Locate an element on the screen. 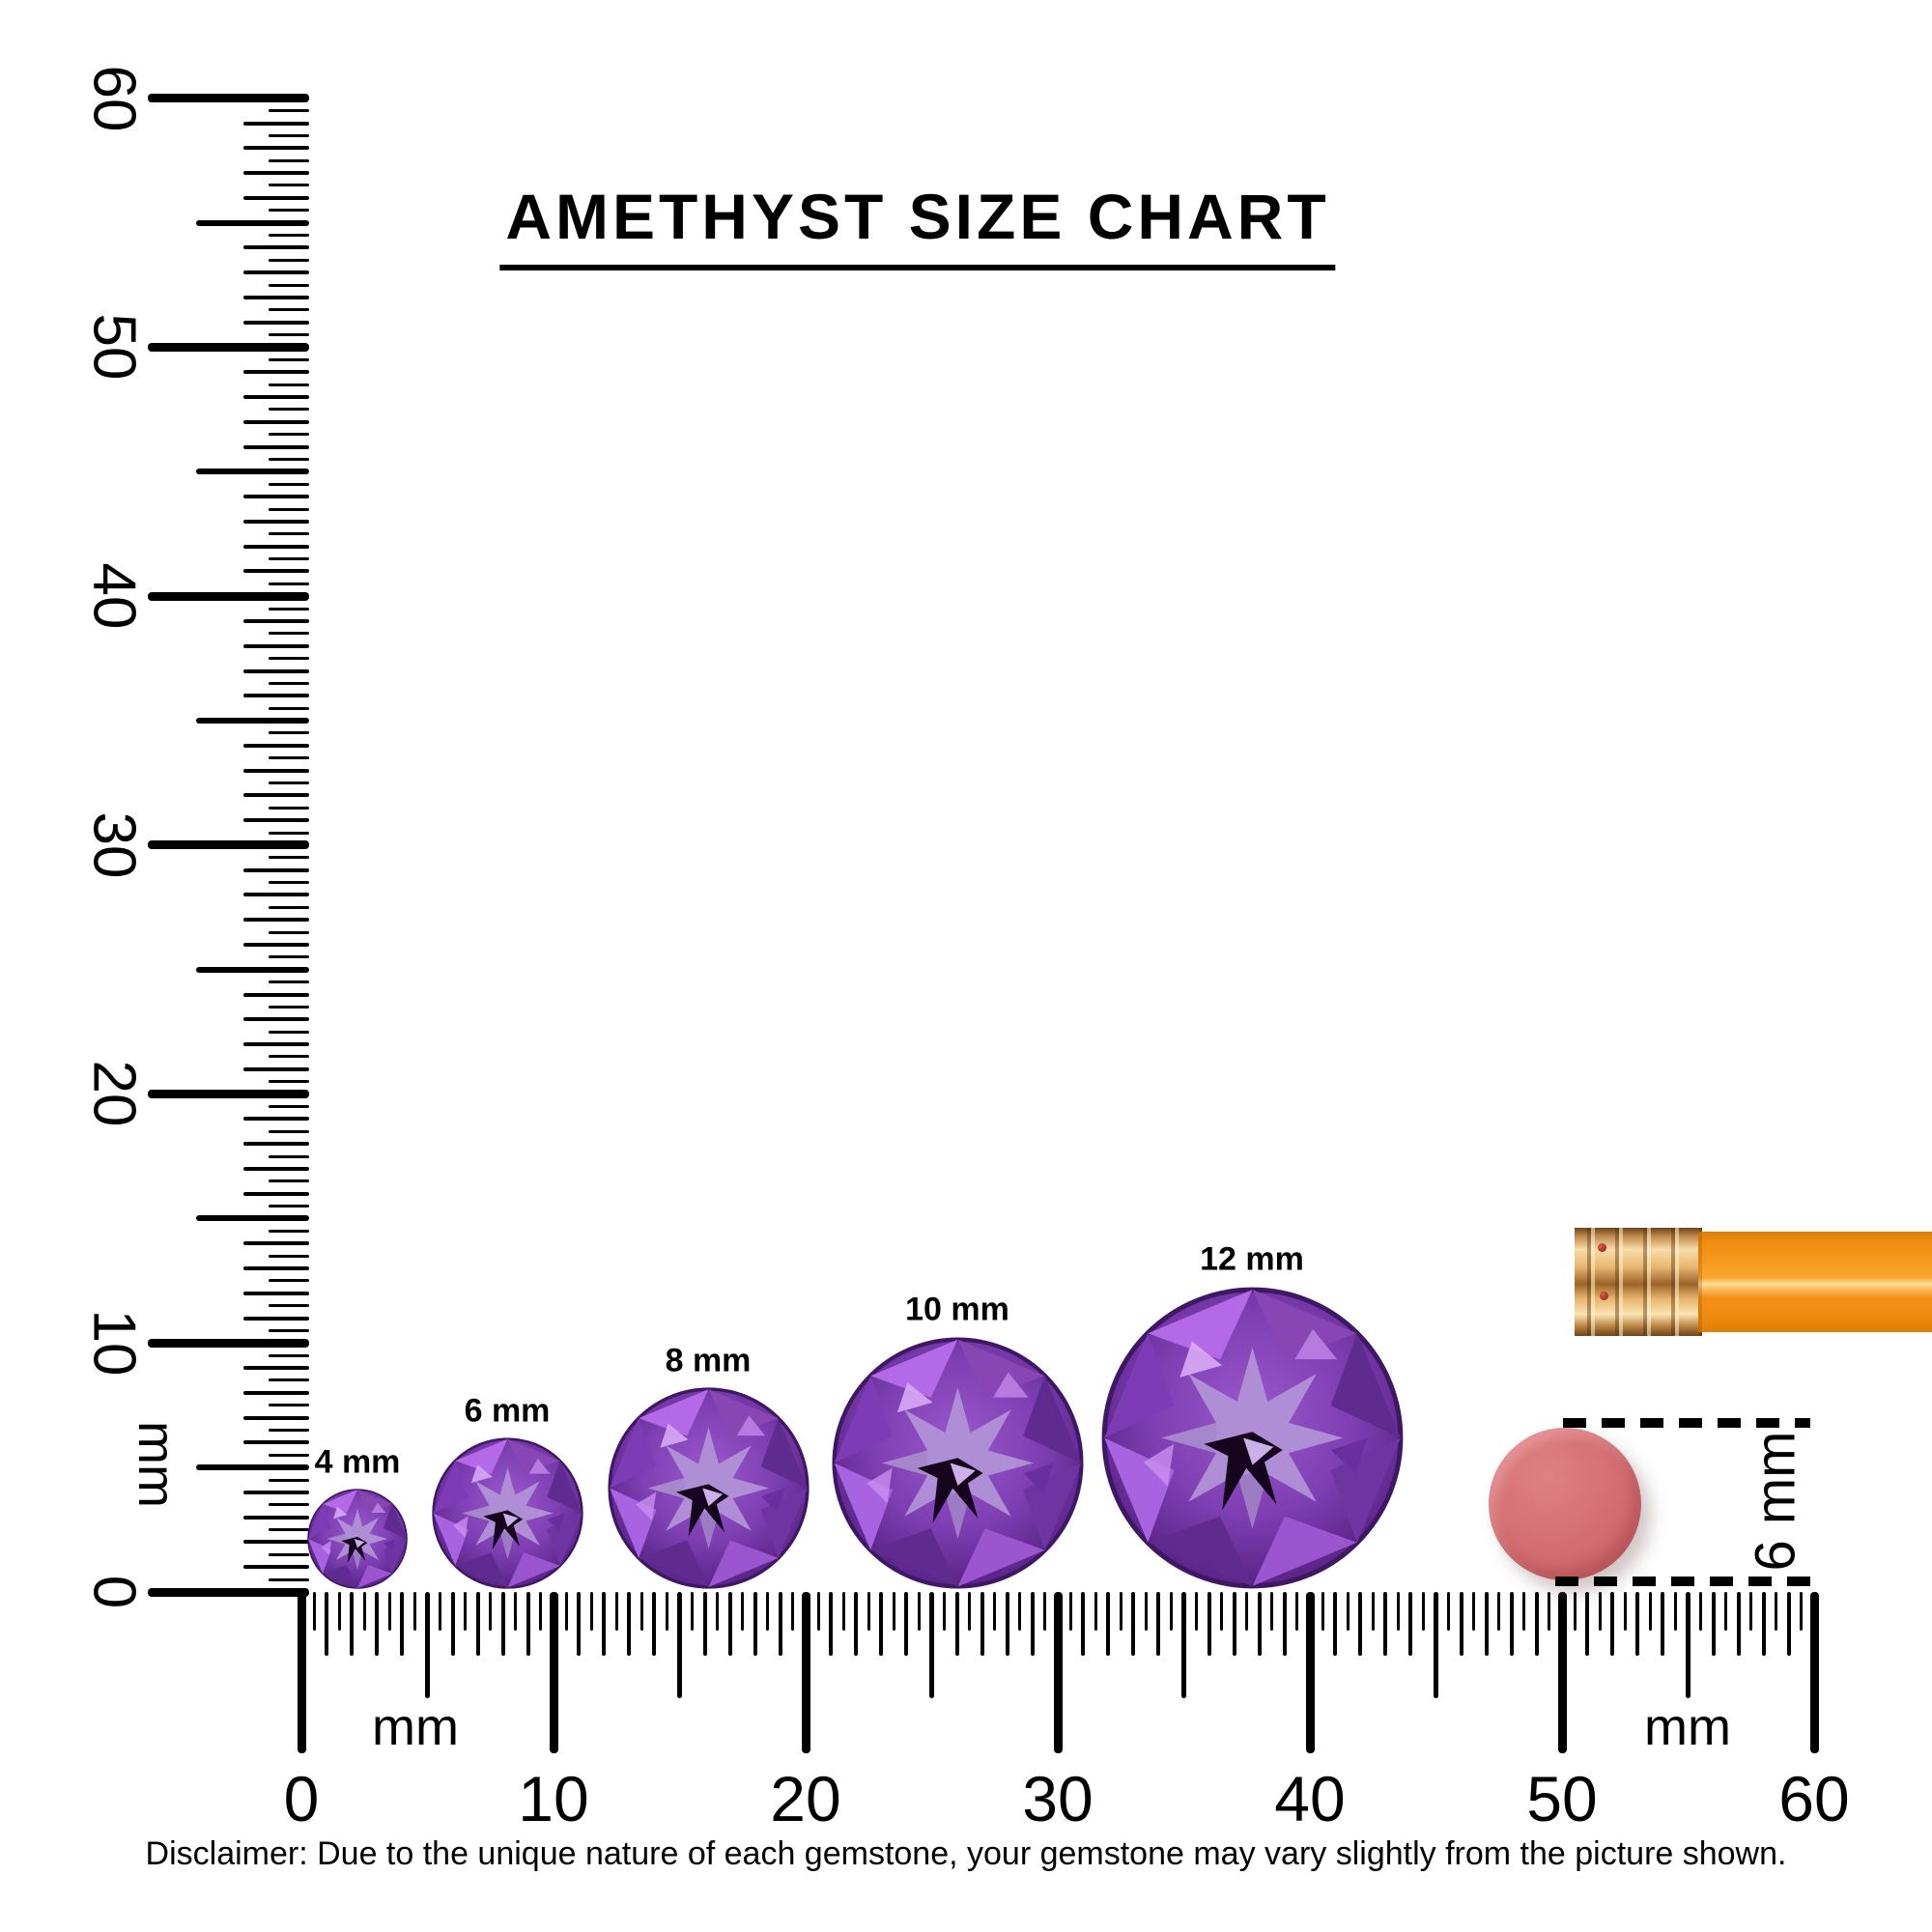 The height and width of the screenshot is (1932, 1932). ferrule-rivet-dot is located at coordinates (1602, 1247).